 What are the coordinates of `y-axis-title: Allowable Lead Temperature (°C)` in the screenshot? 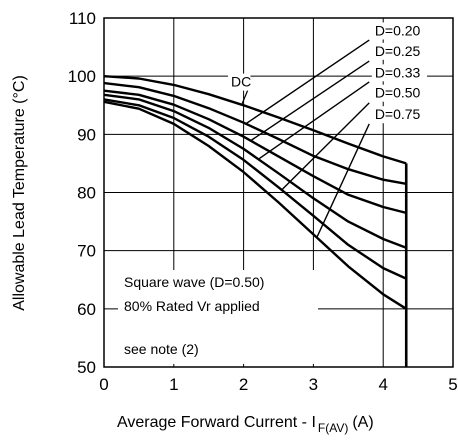 It's located at (19, 193).